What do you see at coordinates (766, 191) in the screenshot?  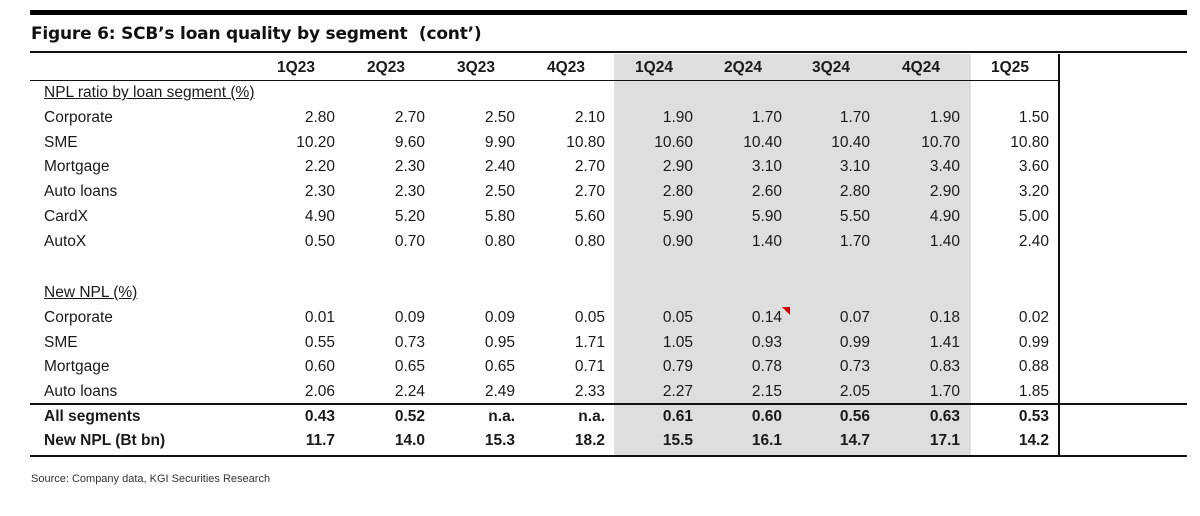 I see `table-cell: 2.60` at bounding box center [766, 191].